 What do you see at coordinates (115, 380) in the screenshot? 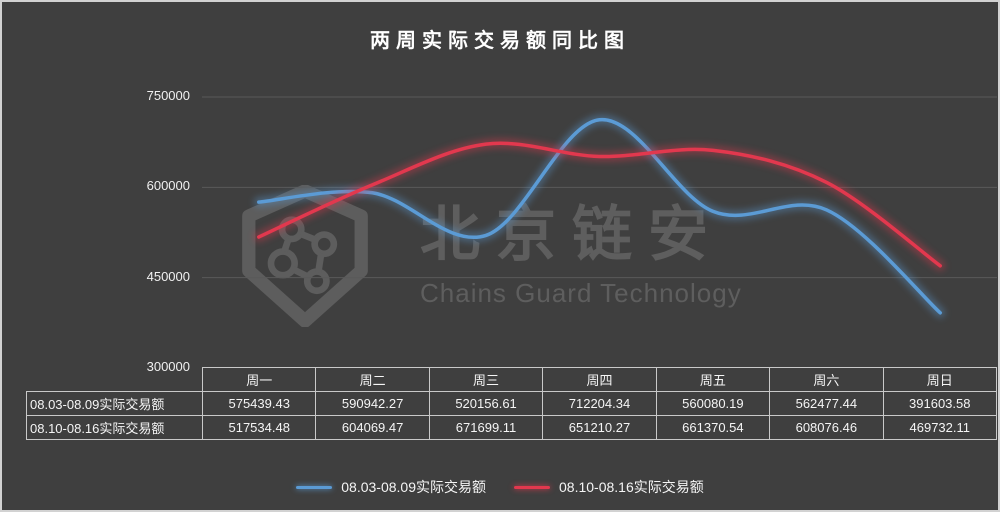
I see `table-corner-cell` at bounding box center [115, 380].